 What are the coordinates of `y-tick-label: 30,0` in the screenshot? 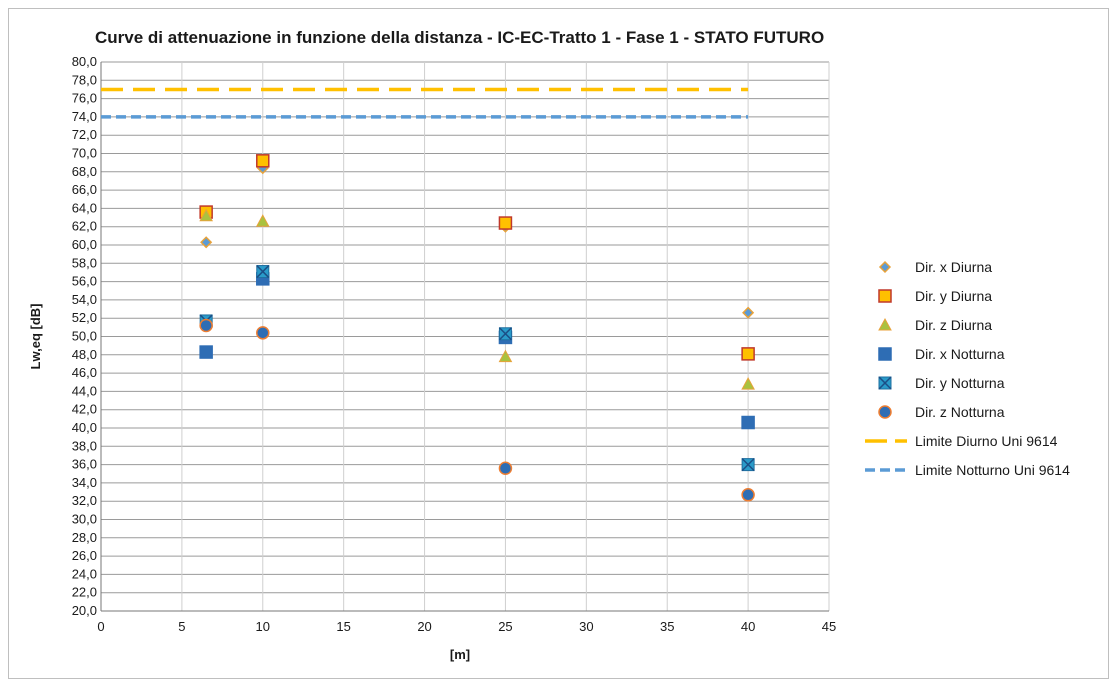 It's located at (84, 519).